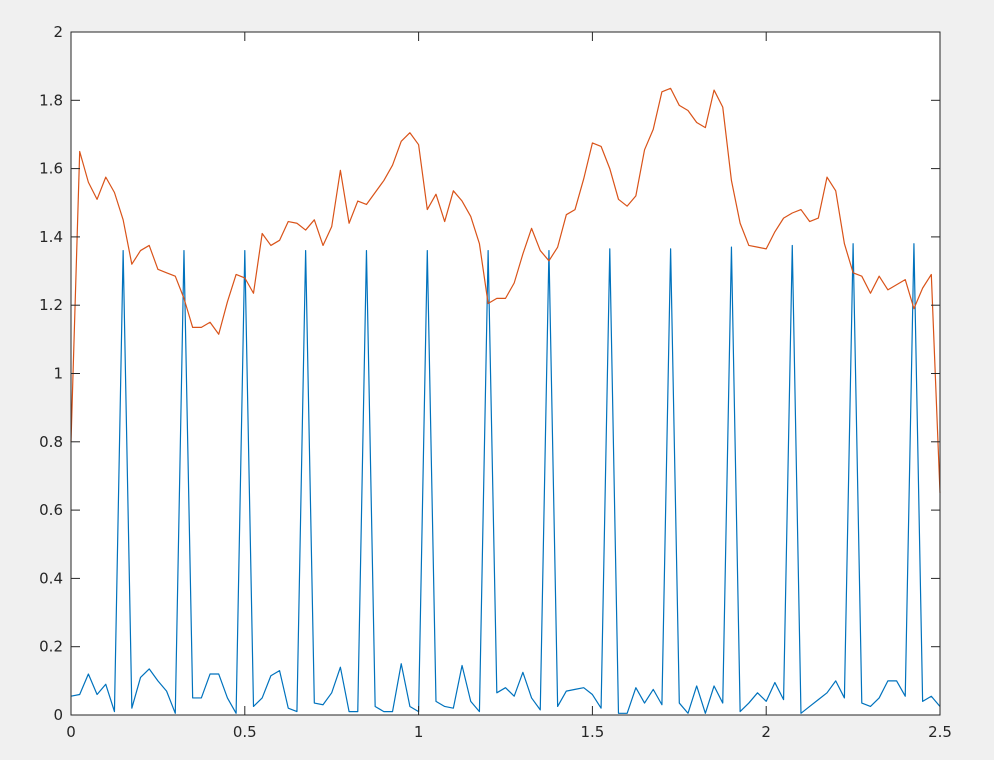  Describe the element at coordinates (58, 715) in the screenshot. I see `y-tick-label: 0` at that location.